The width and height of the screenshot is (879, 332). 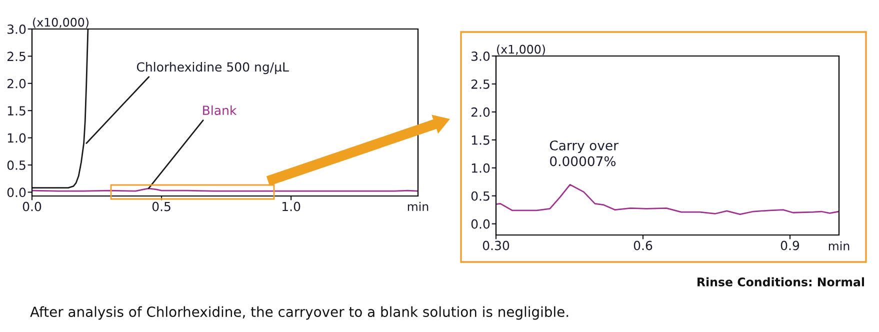 What do you see at coordinates (32, 207) in the screenshot?
I see `x-tick-label: 0.0` at bounding box center [32, 207].